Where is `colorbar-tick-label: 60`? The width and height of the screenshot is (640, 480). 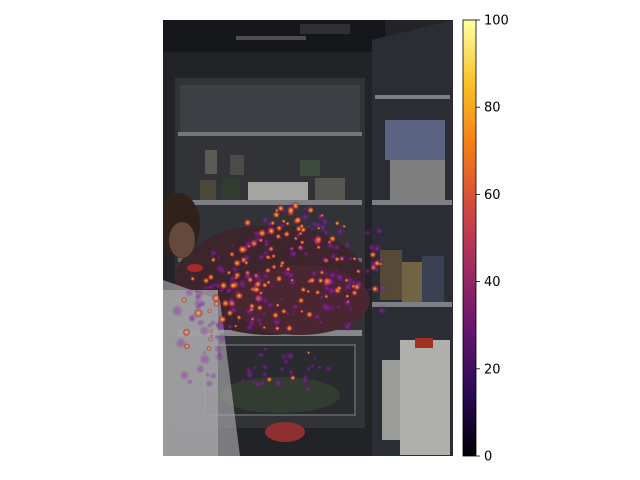 colorbar-tick-label: 60 is located at coordinates (492, 195).